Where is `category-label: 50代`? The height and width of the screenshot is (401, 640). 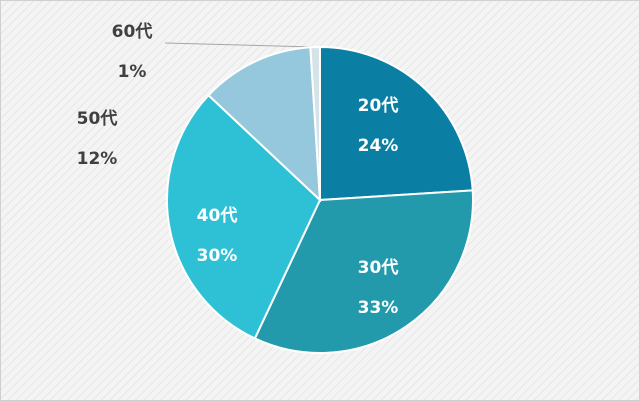 category-label: 50代 is located at coordinates (97, 118).